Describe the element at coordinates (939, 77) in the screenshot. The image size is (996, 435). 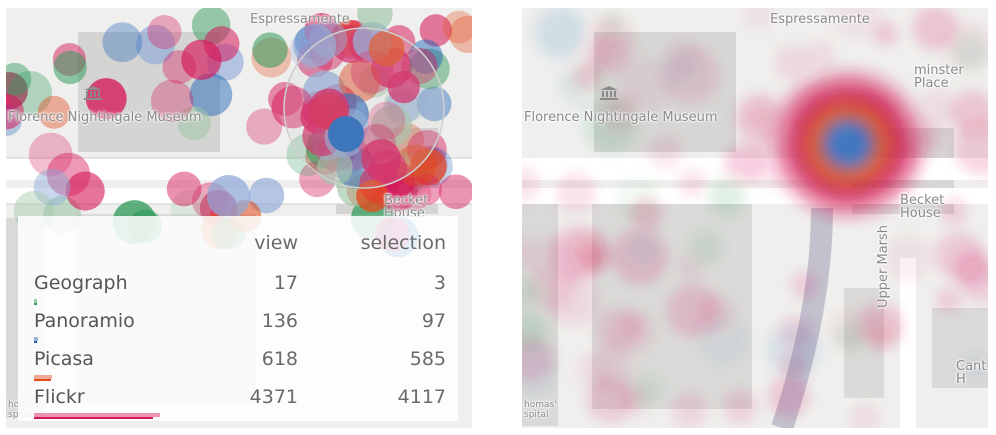
I see `label-westminster-place: minster Place` at that location.